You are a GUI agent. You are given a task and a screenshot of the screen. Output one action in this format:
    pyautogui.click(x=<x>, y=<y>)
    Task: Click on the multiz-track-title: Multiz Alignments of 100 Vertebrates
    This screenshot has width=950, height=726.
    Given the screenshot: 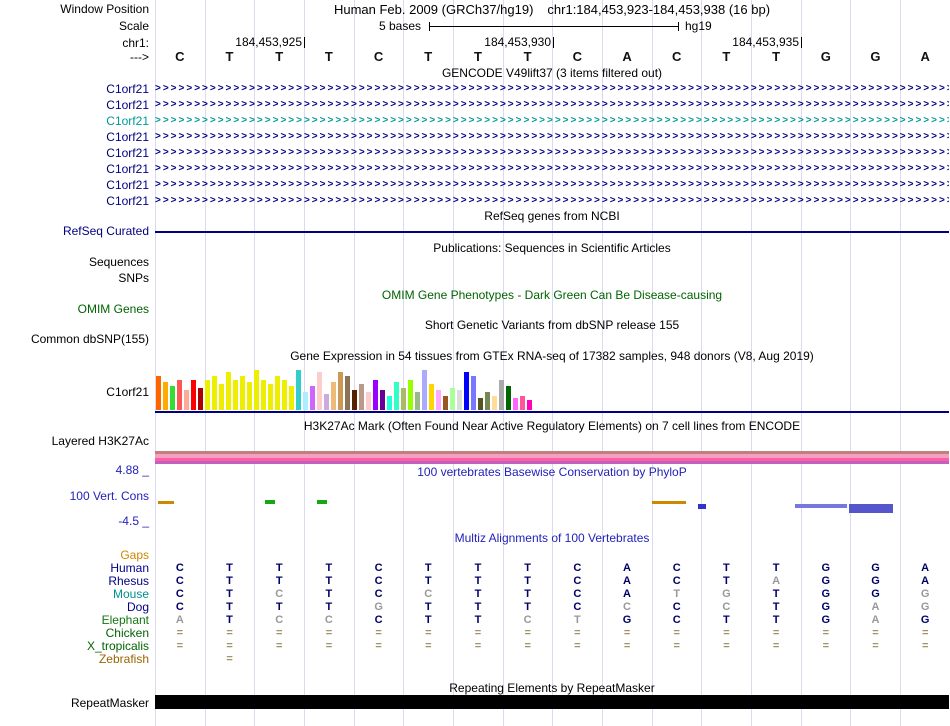 What is the action you would take?
    pyautogui.click(x=552, y=538)
    